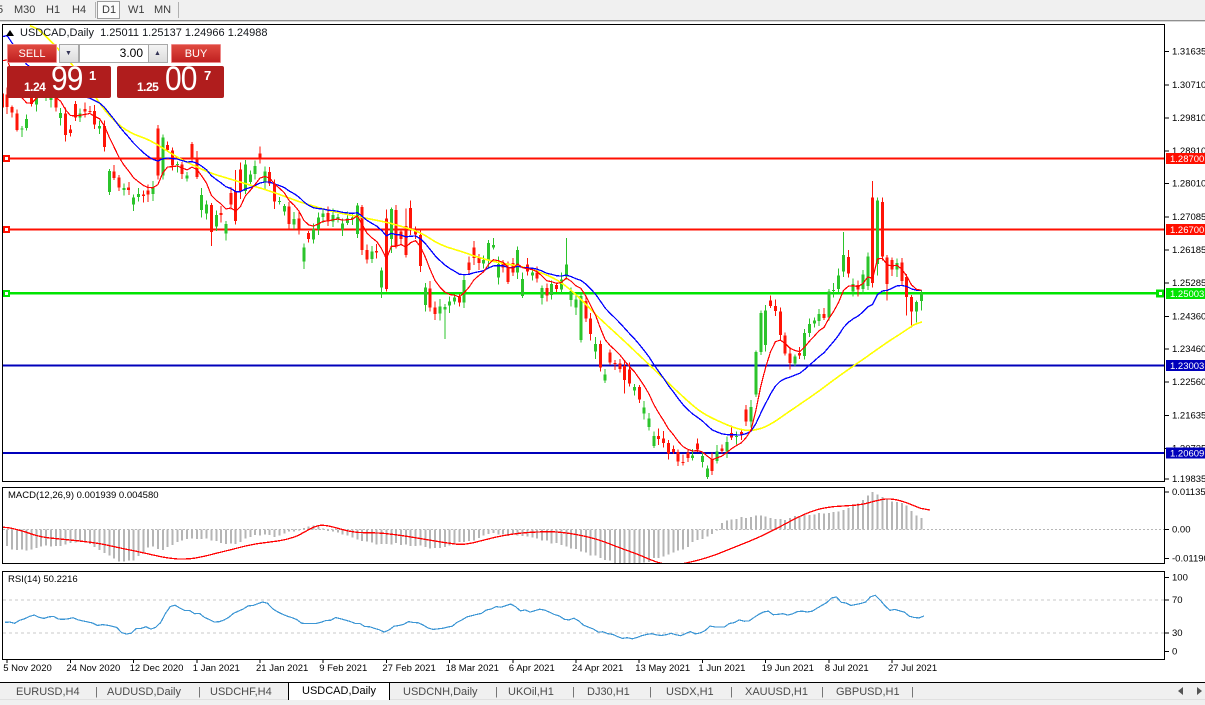 The width and height of the screenshot is (1205, 705). Describe the element at coordinates (343, 668) in the screenshot. I see `svg-text: 9 Feb 2021` at that location.